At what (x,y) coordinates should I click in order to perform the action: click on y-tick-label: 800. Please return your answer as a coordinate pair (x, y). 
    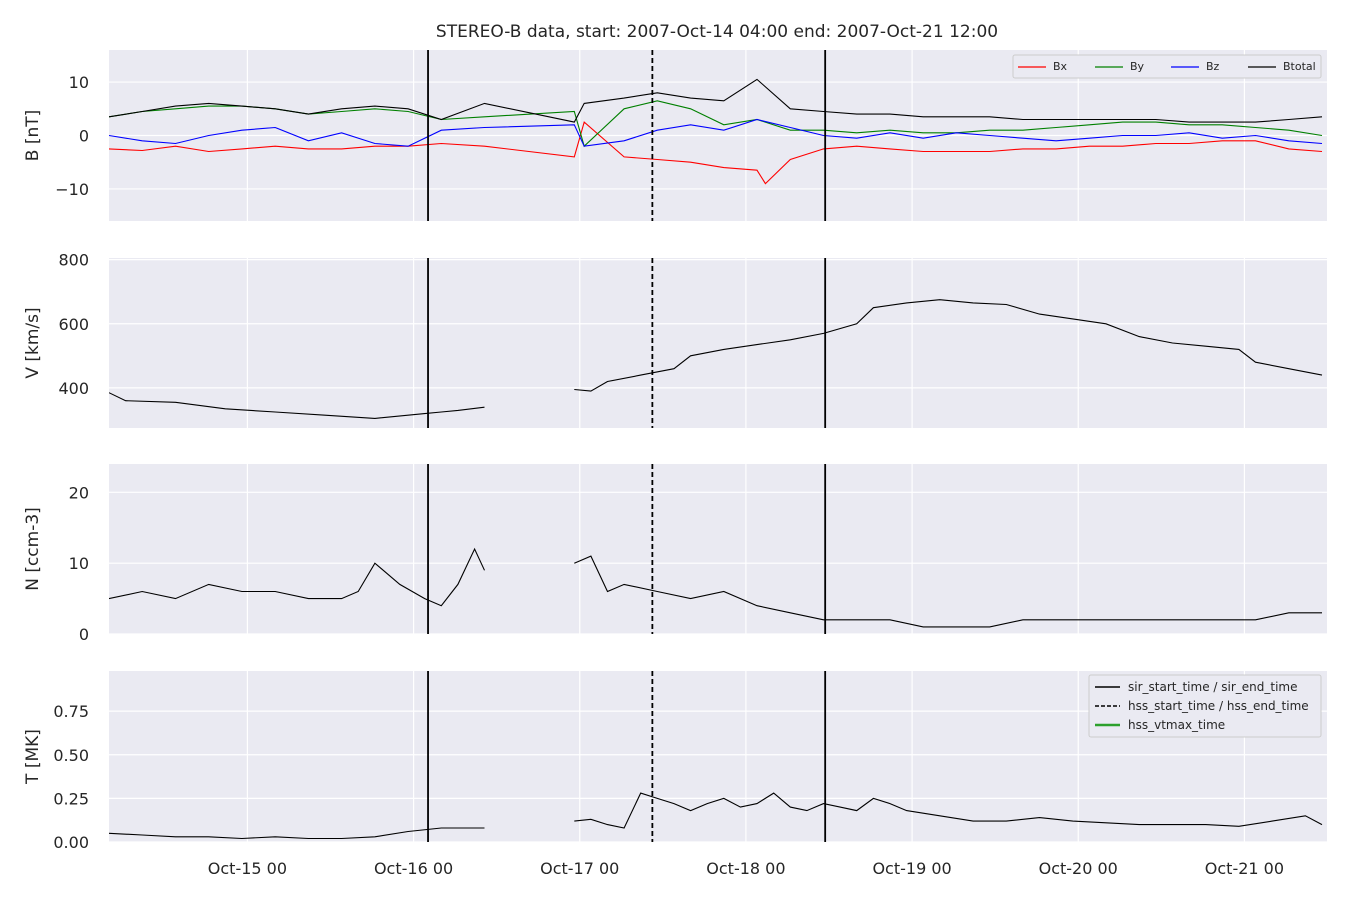
    Looking at the image, I should click on (73, 260).